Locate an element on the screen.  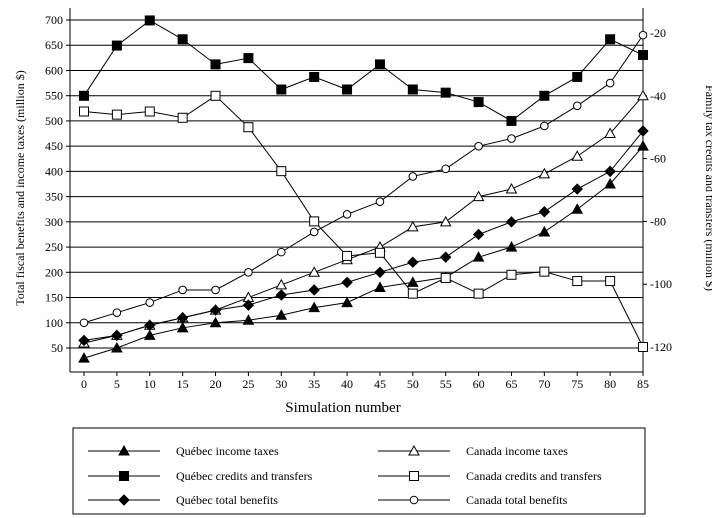
x-tick-label: 60 is located at coordinates (479, 384).